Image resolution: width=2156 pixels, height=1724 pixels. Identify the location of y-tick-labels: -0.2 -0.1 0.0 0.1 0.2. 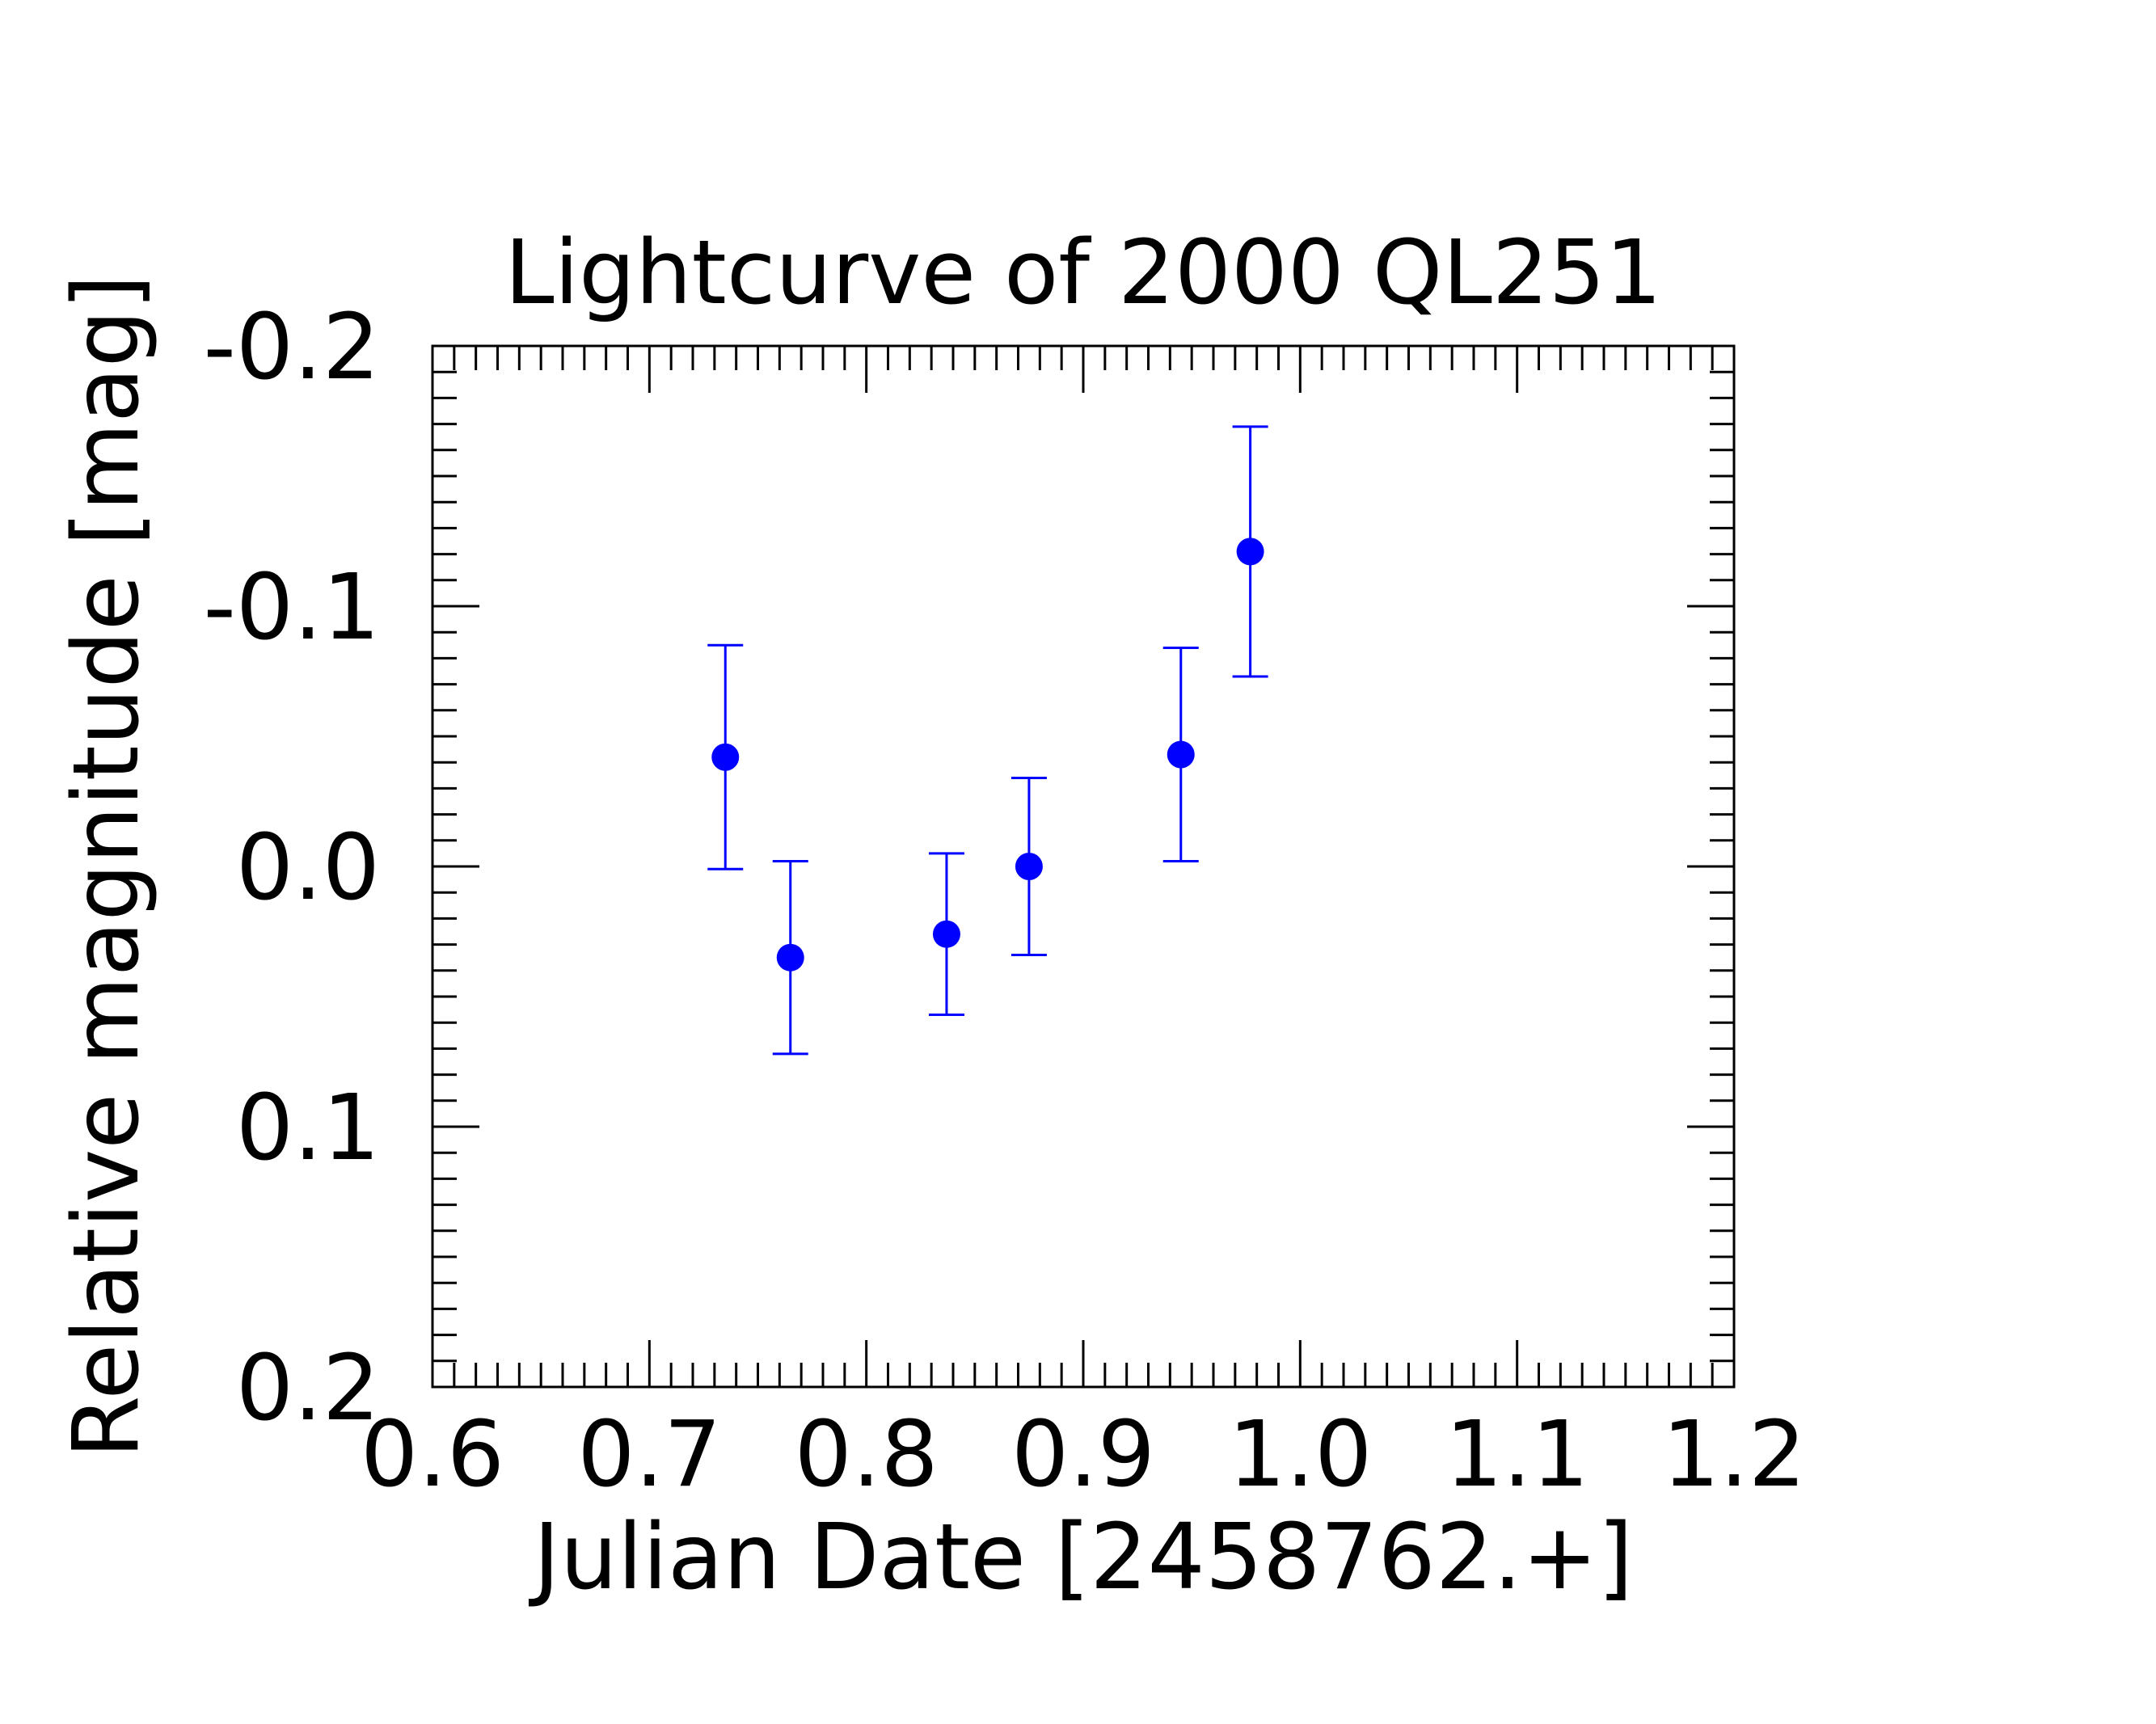
(291, 868).